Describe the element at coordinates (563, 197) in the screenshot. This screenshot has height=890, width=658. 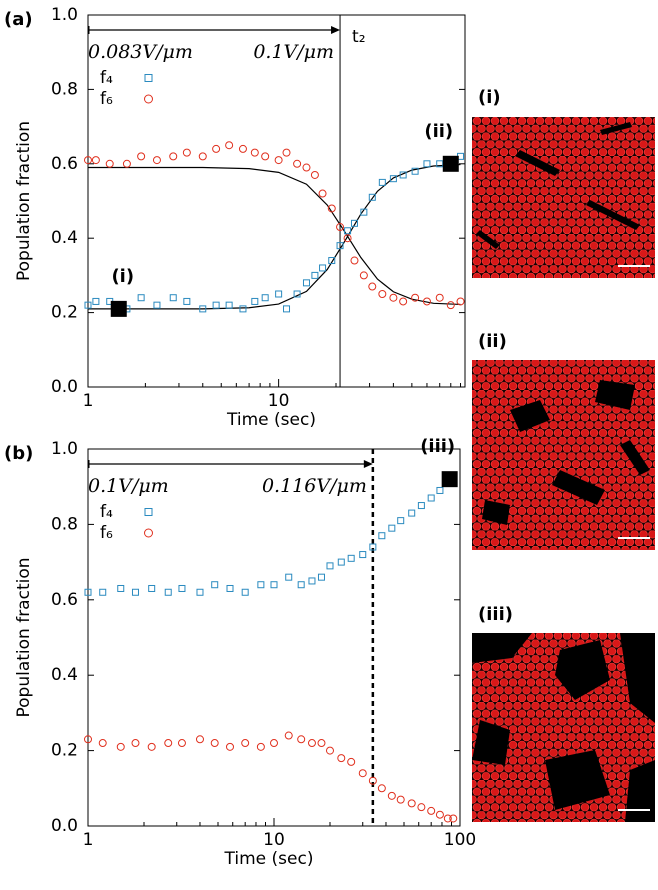
I see `micrograph-i` at that location.